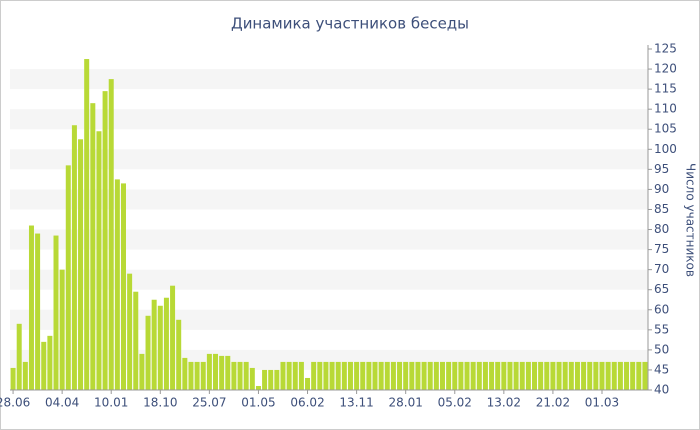 This screenshot has width=700, height=430. Describe the element at coordinates (350, 24) in the screenshot. I see `chart-title: Динамика участников беседы` at that location.